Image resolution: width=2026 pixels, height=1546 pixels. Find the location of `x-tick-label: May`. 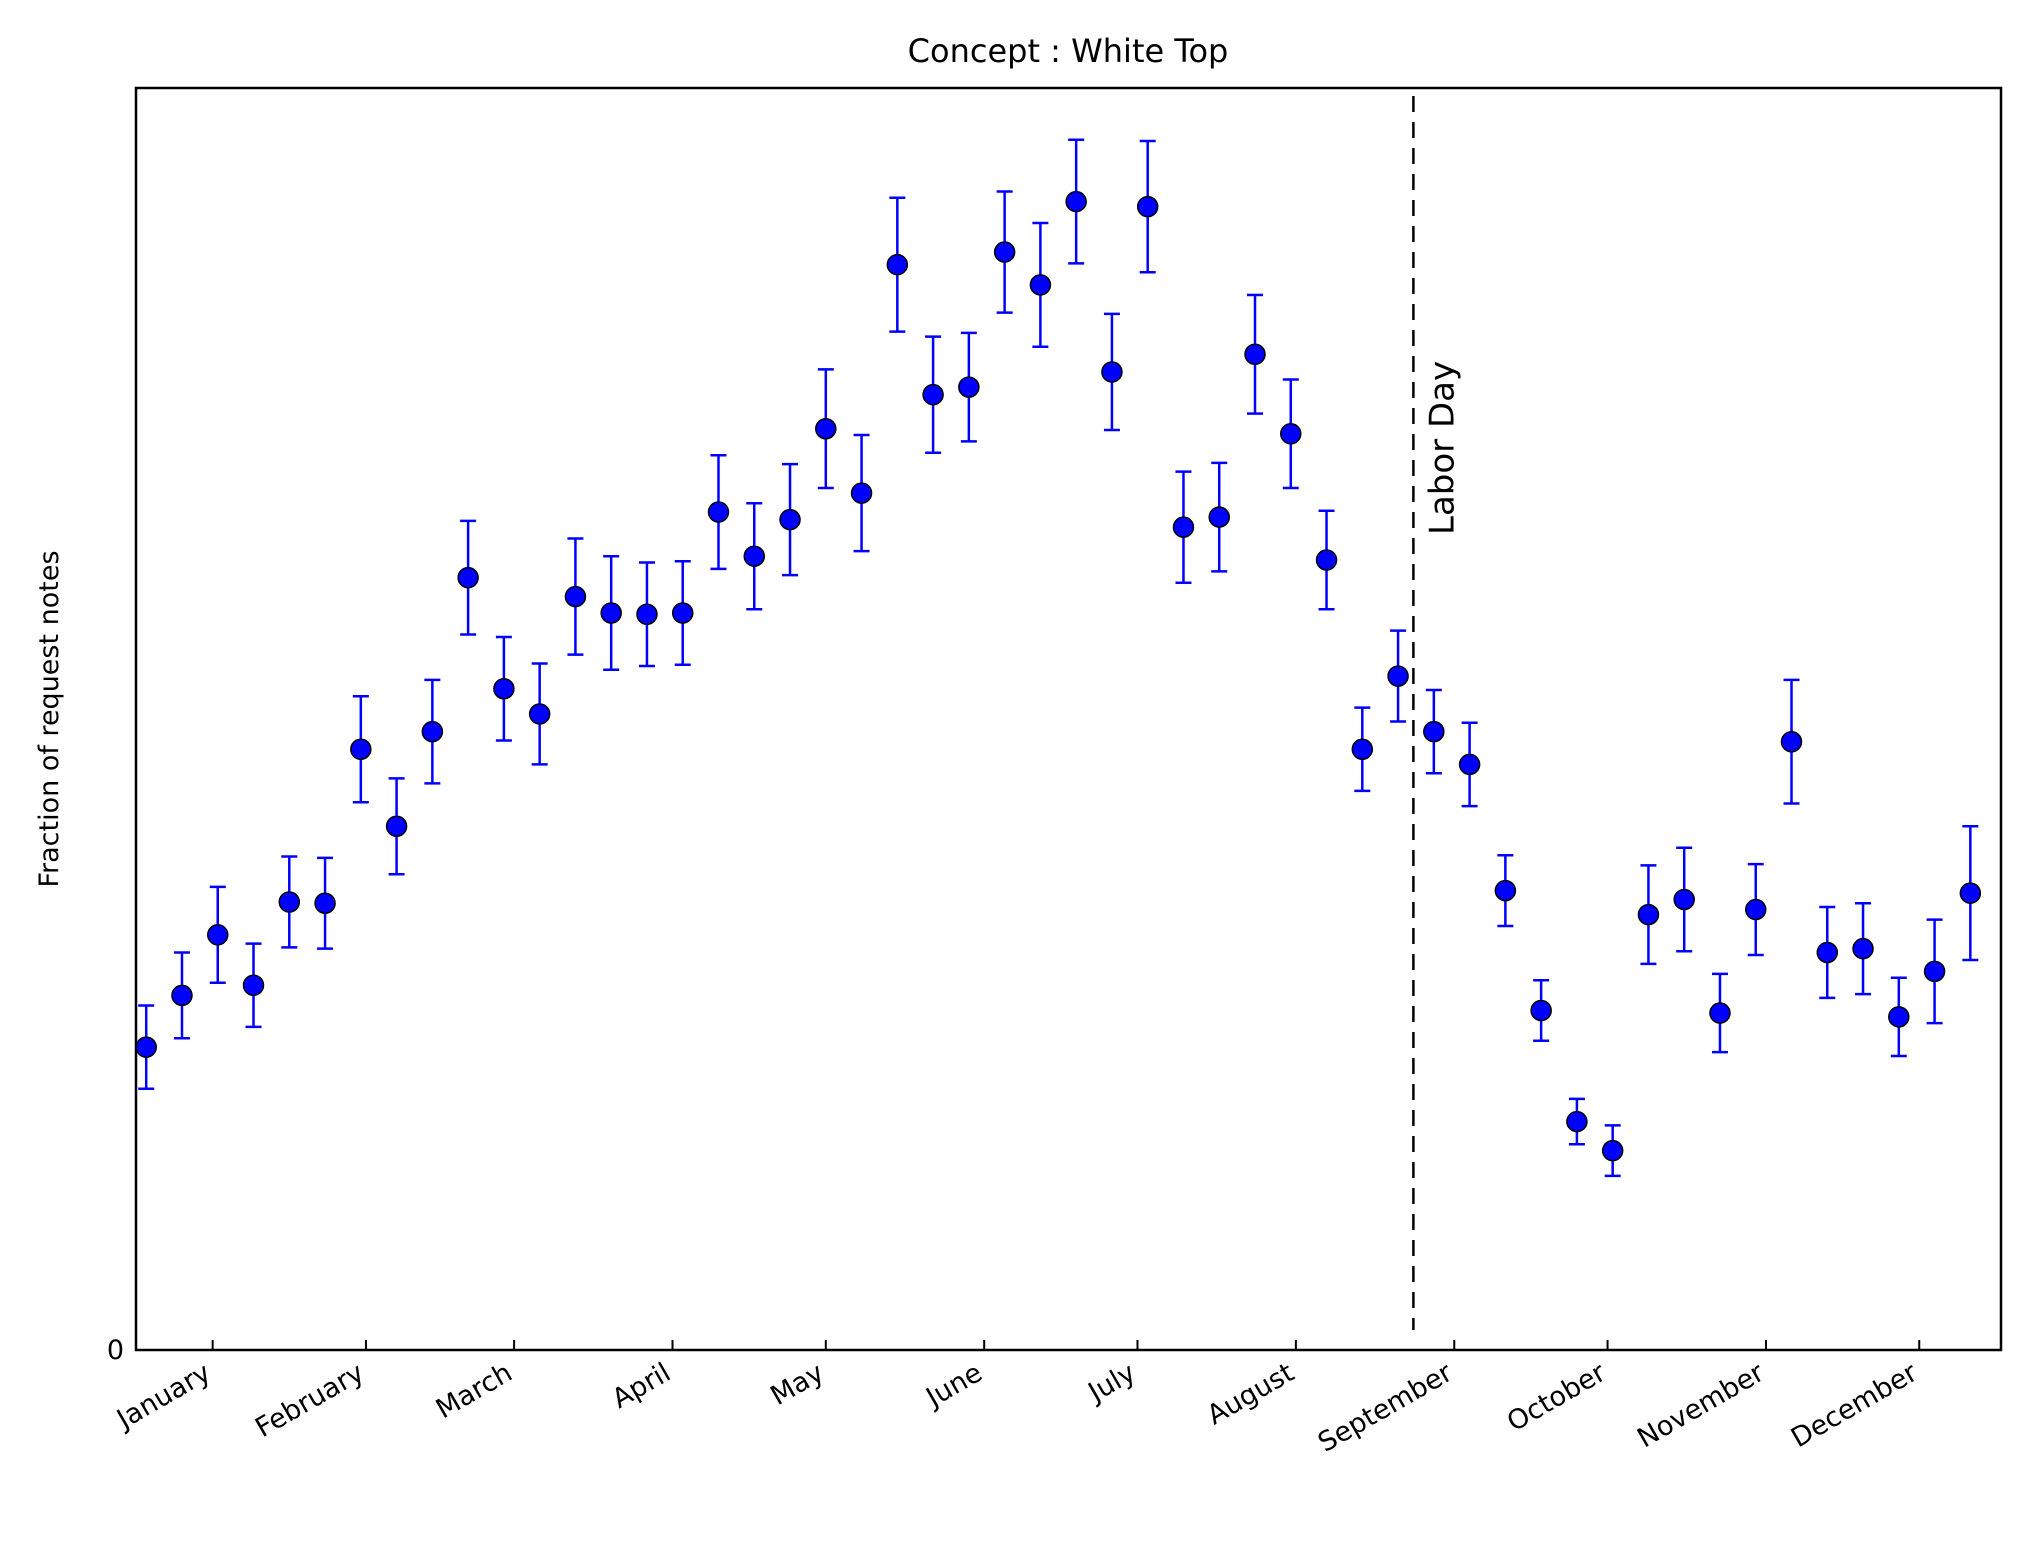

x-tick-label: May is located at coordinates (797, 1384).